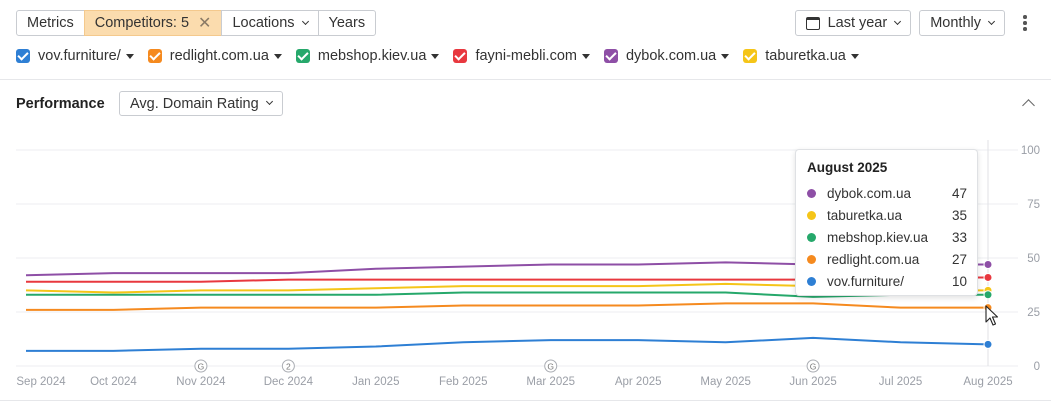  What do you see at coordinates (1028, 105) in the screenshot?
I see `collapse-icon` at bounding box center [1028, 105].